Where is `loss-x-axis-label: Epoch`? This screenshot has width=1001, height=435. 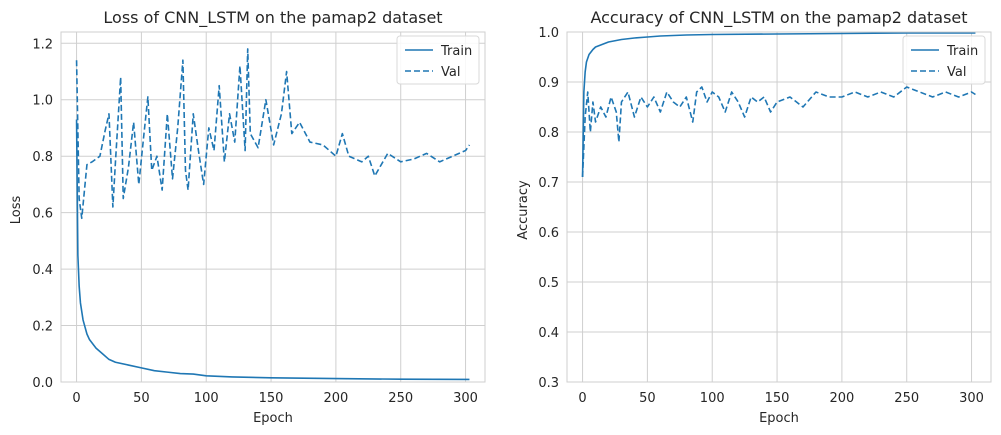 loss-x-axis-label: Epoch is located at coordinates (273, 418).